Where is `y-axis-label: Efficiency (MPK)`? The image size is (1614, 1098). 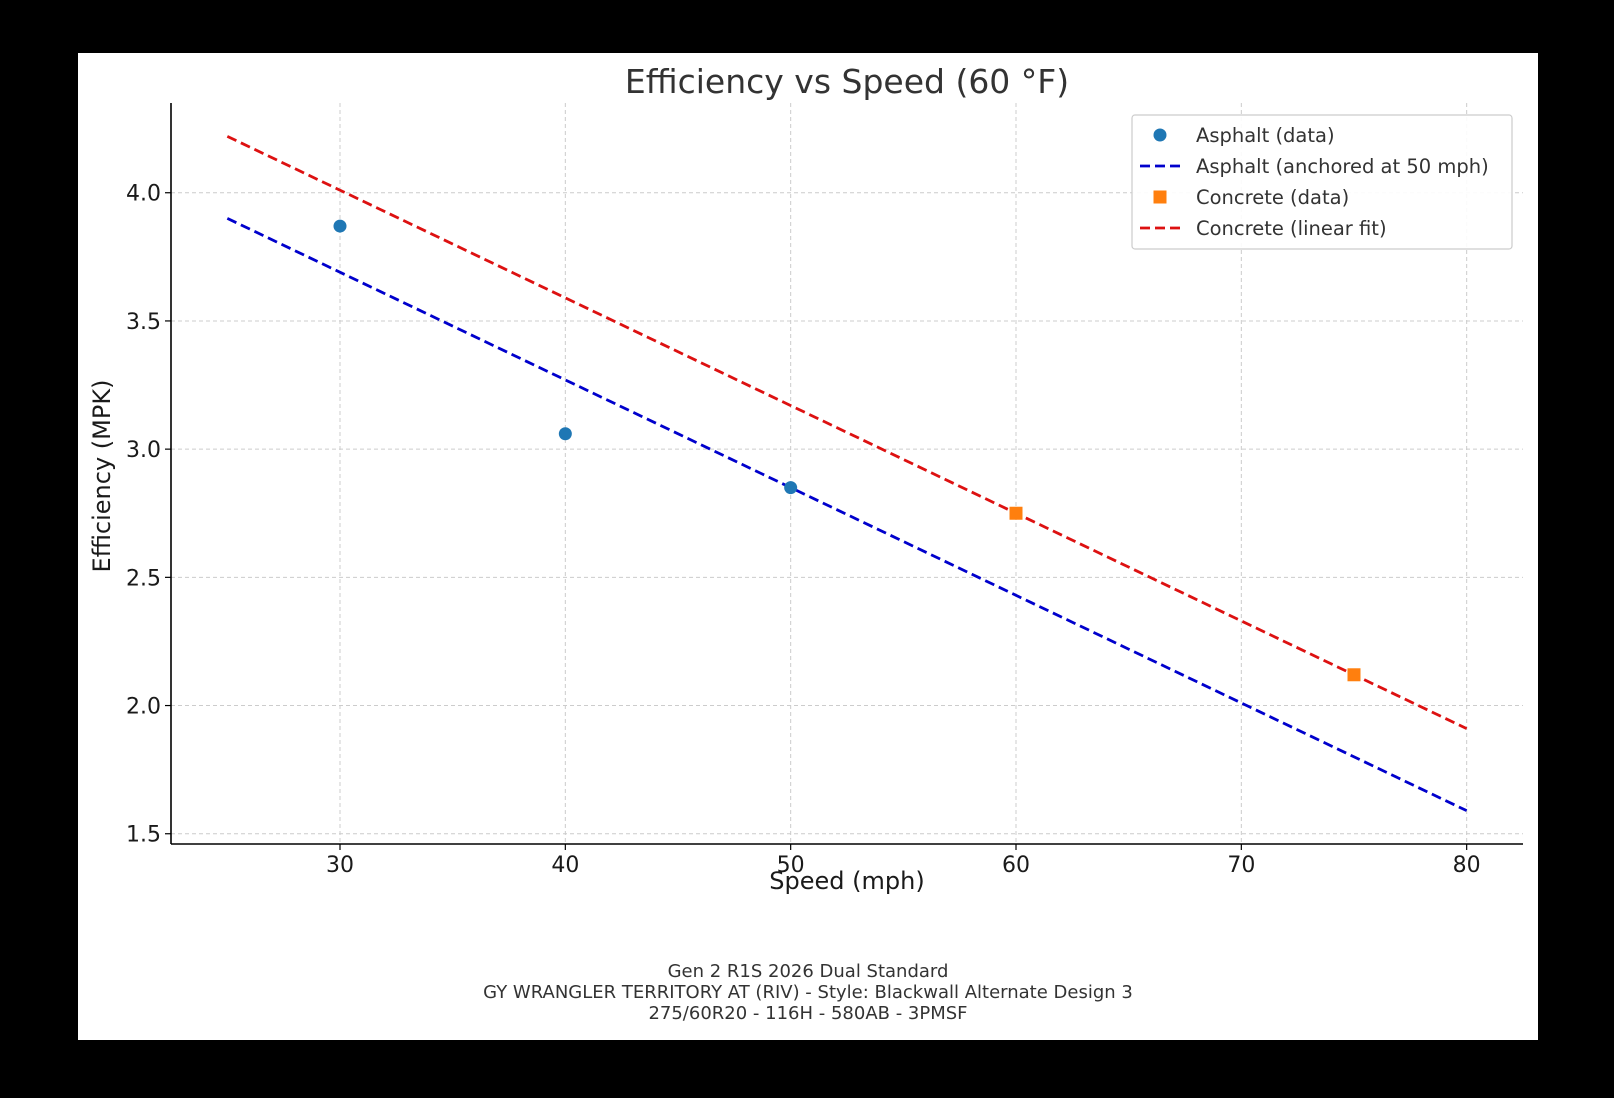 y-axis-label: Efficiency (MPK) is located at coordinates (102, 476).